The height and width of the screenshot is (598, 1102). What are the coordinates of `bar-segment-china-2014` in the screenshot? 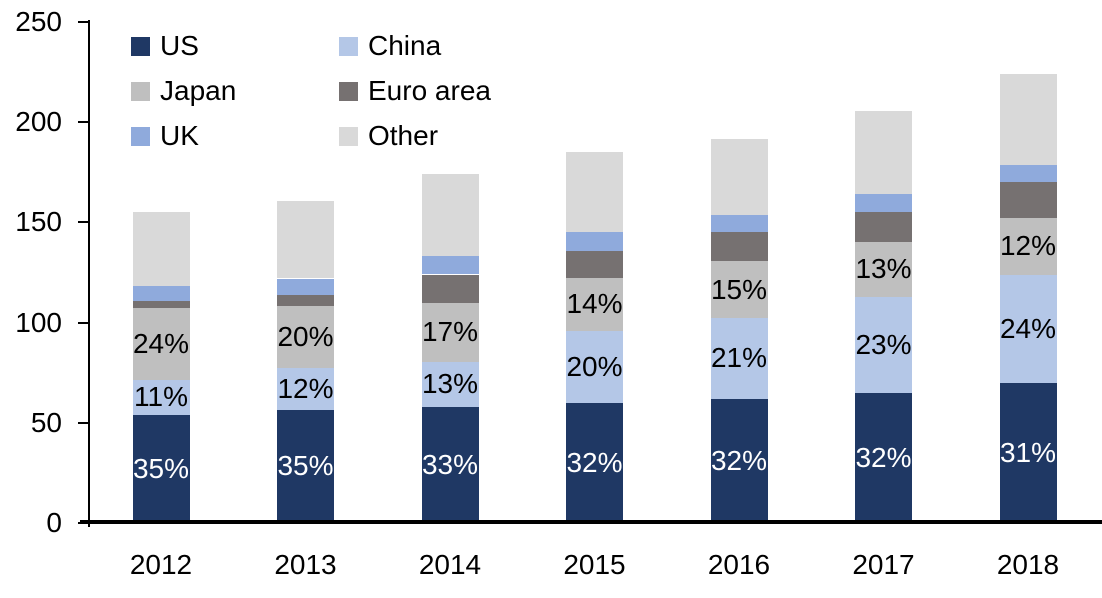 It's located at (450, 384).